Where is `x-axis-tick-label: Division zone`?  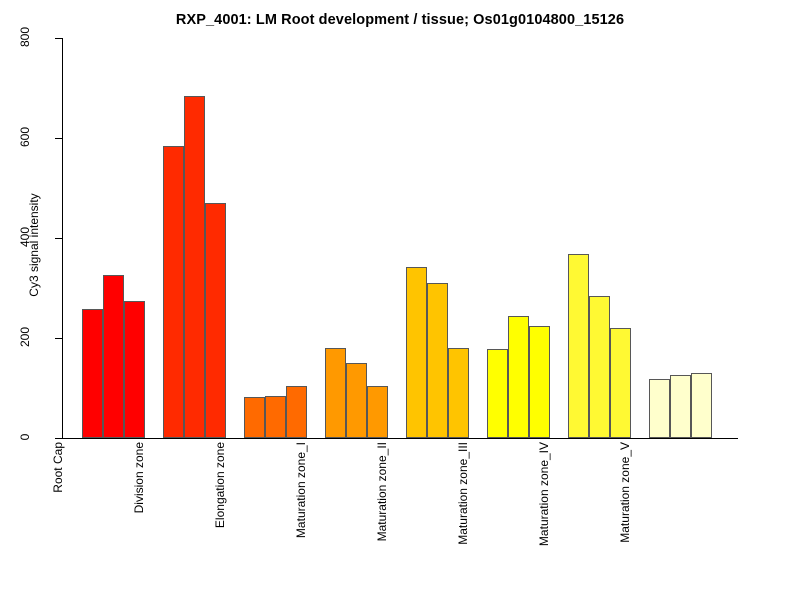 x-axis-tick-label: Division zone is located at coordinates (138, 478).